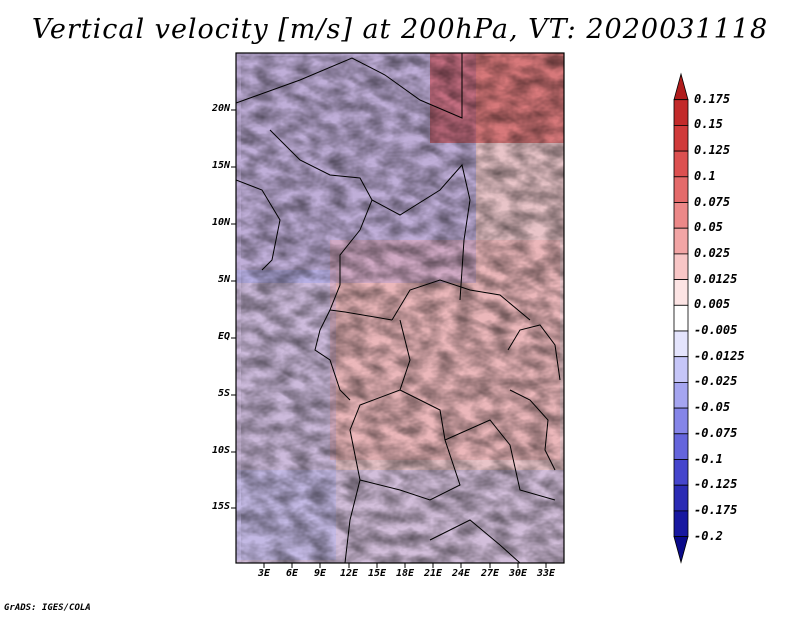 The image size is (800, 618). Describe the element at coordinates (220, 506) in the screenshot. I see `lat-tick-label: 15S` at that location.